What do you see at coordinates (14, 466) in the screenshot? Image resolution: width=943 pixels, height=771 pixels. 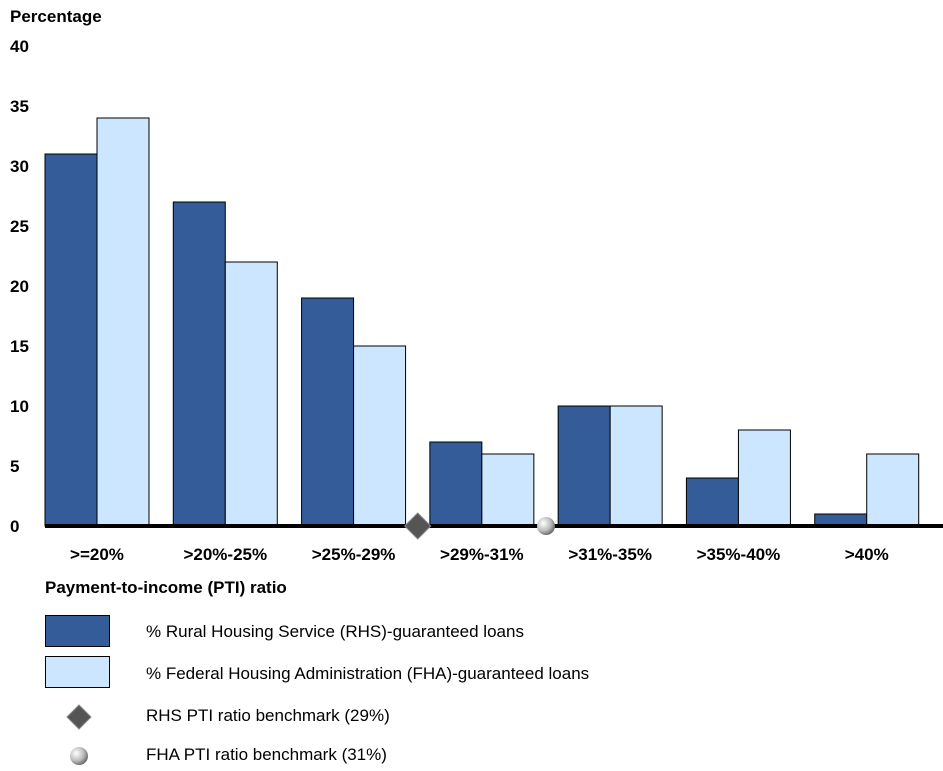 I see `y-tick-label: 5` at bounding box center [14, 466].